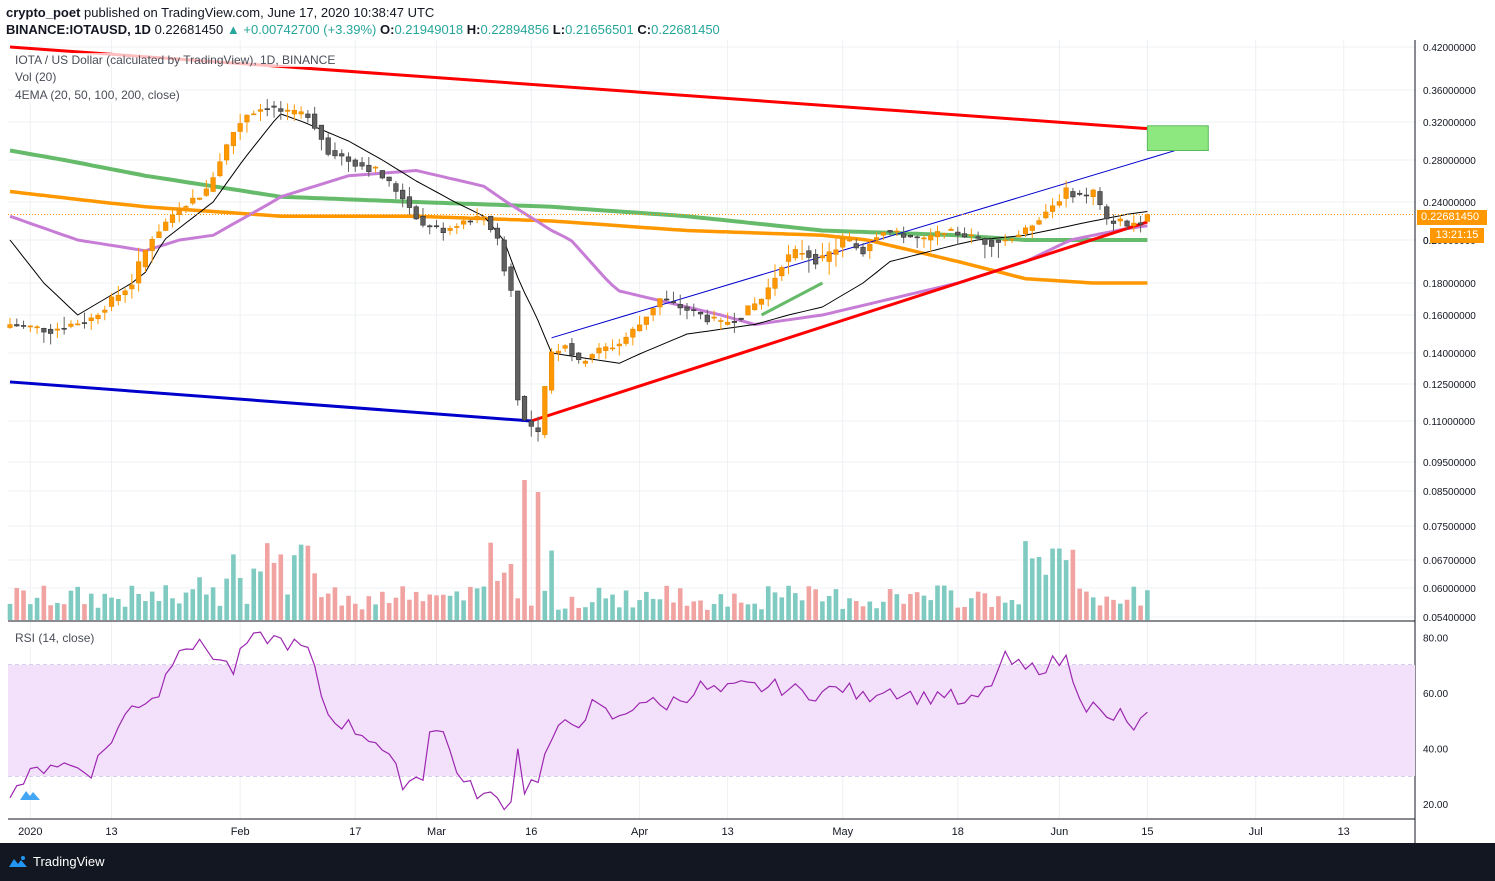 This screenshot has width=1495, height=881. I want to click on time-tick-label: 15, so click(1147, 832).